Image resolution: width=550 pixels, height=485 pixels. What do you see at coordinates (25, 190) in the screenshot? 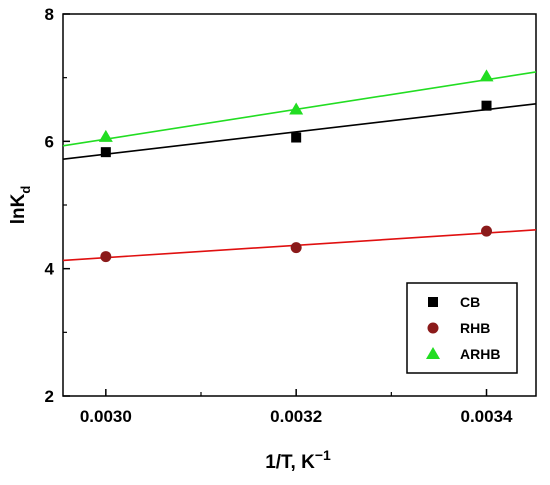
I see `y-axis-title-subscript: d` at bounding box center [25, 190].